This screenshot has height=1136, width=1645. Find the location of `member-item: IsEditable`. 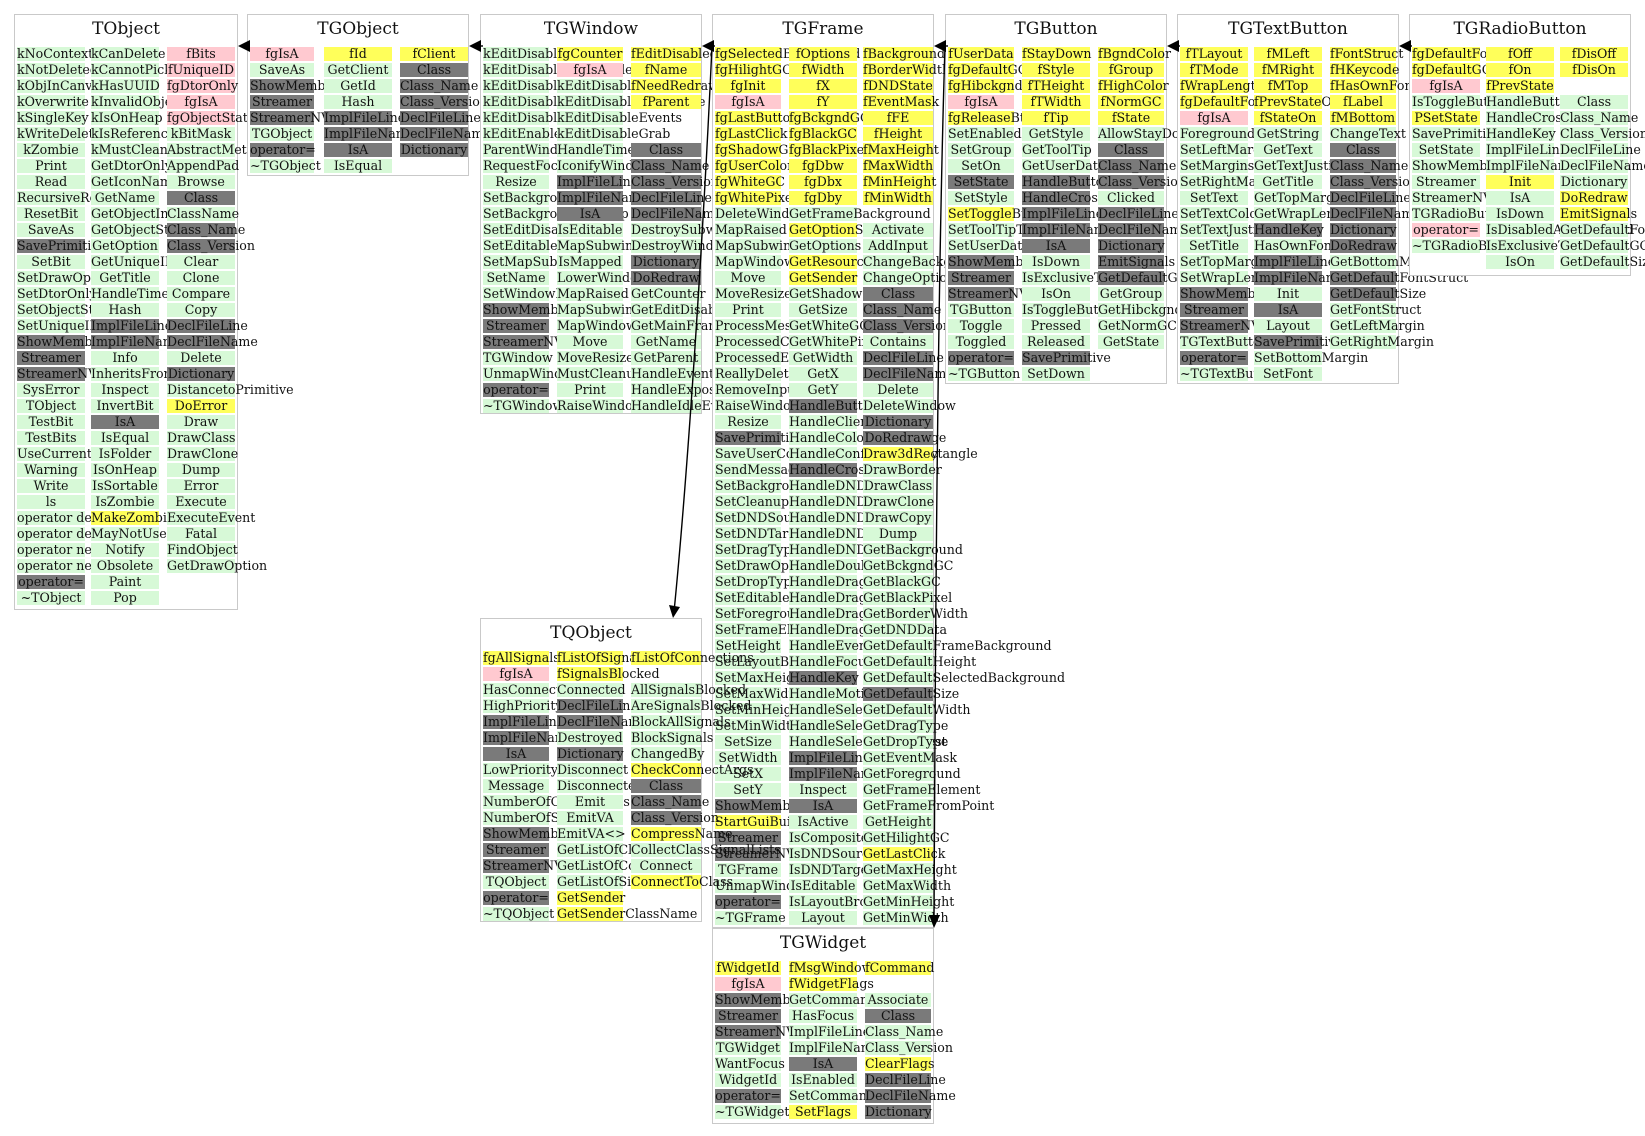

member-item: IsEditable is located at coordinates (590, 230).